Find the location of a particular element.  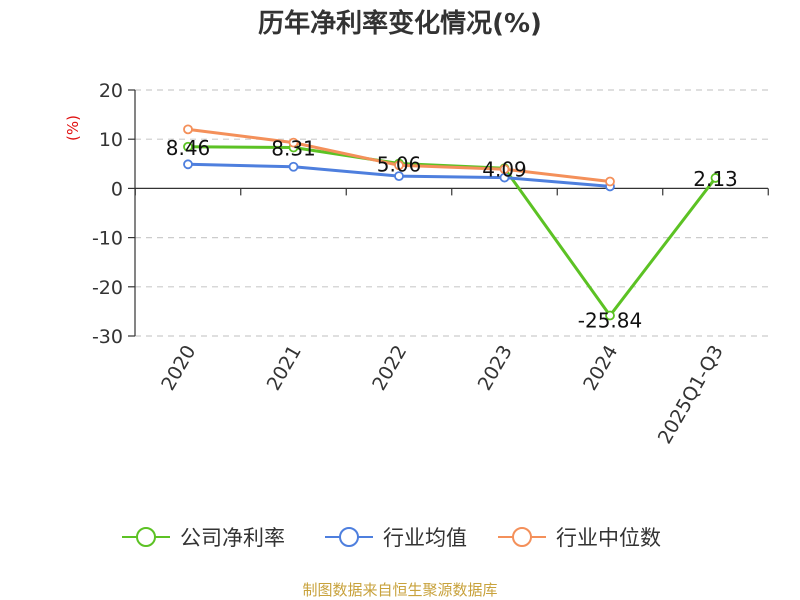

data-label: 4.09 is located at coordinates (504, 169).